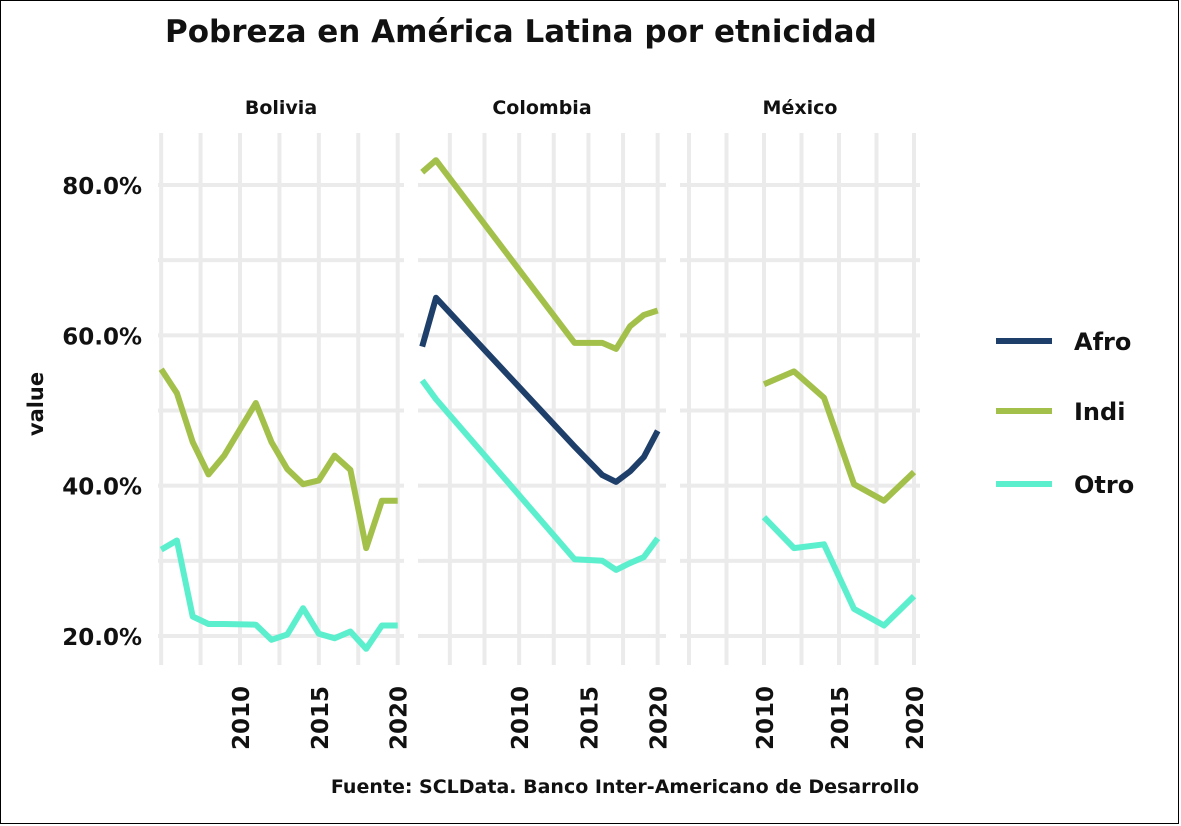  What do you see at coordinates (521, 32) in the screenshot?
I see `chart-title: Pobreza en América Latina por etnicidad` at bounding box center [521, 32].